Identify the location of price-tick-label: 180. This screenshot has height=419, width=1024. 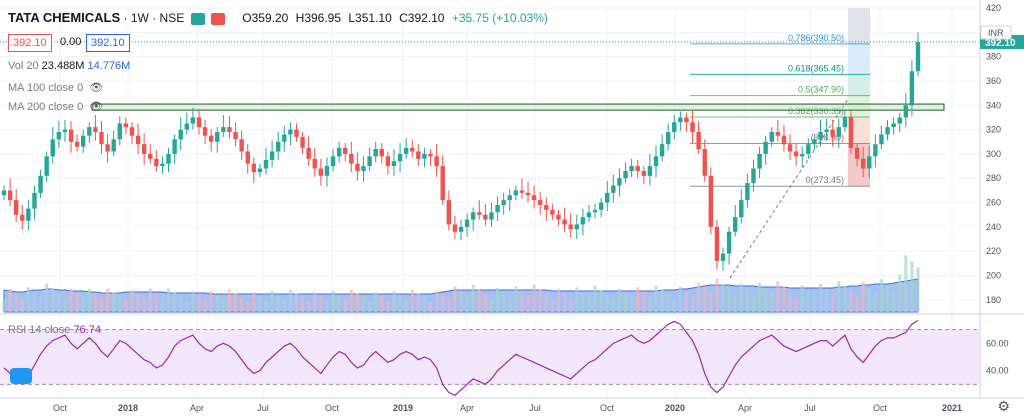
(993, 300).